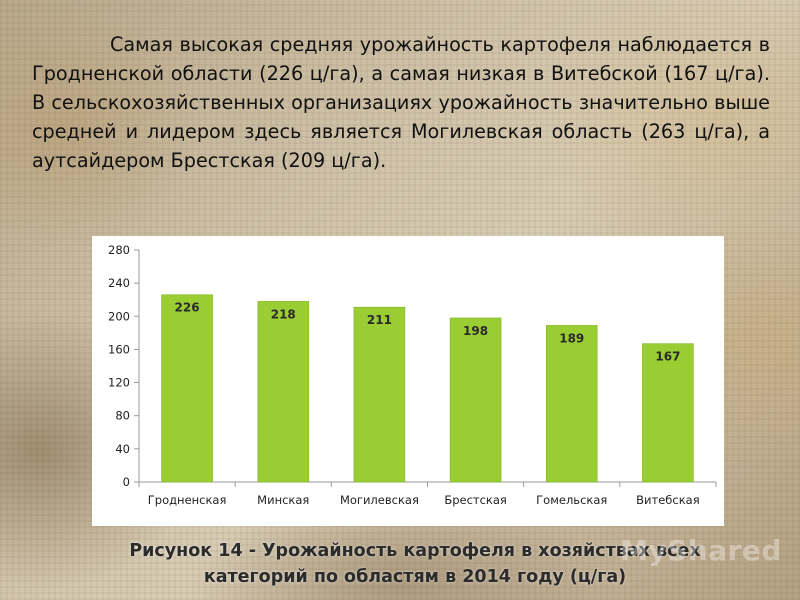 This screenshot has height=600, width=800. What do you see at coordinates (283, 314) in the screenshot?
I see `data-label: 218` at bounding box center [283, 314].